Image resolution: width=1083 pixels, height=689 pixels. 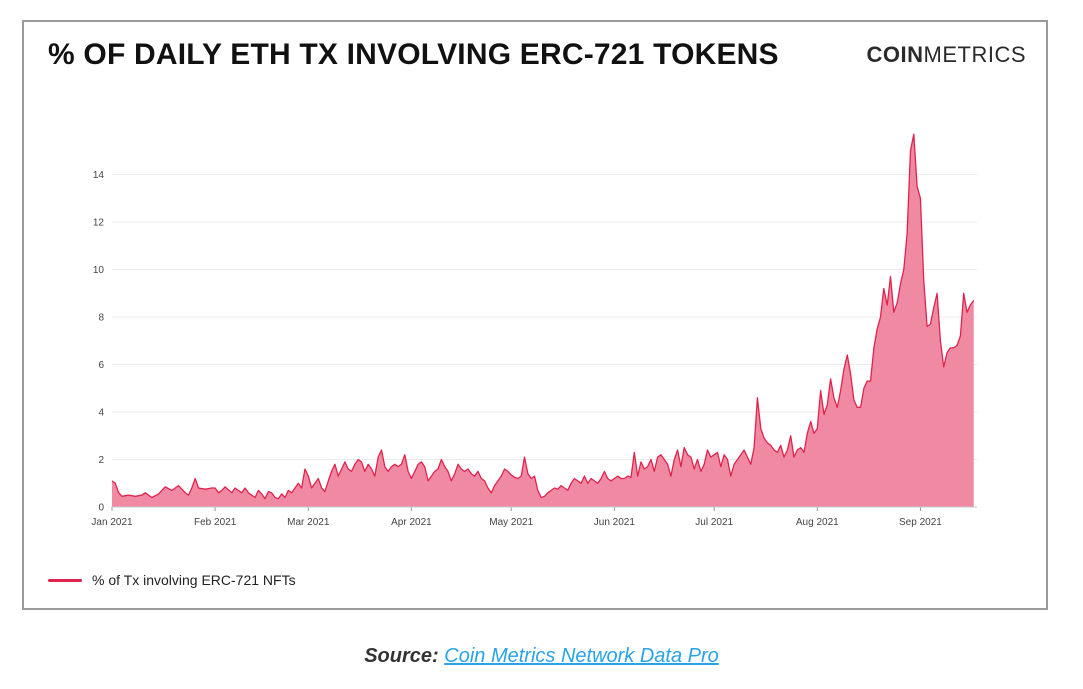 I want to click on x-tick-label: Mar 2021, so click(x=308, y=522).